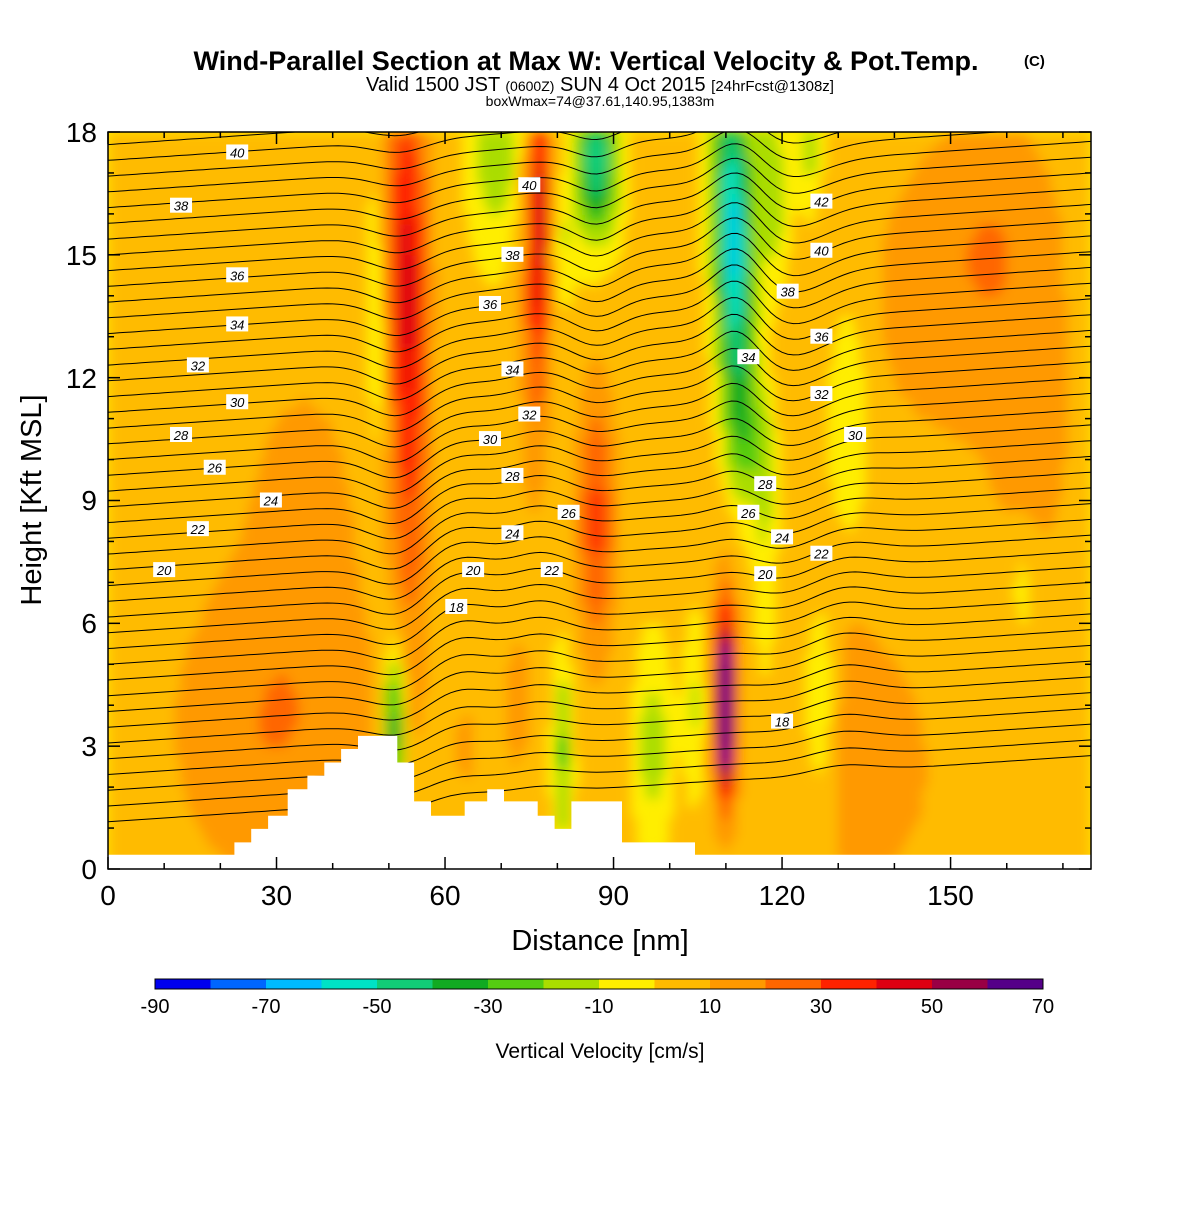 The width and height of the screenshot is (1200, 1205). I want to click on theta-label: 42, so click(821, 202).